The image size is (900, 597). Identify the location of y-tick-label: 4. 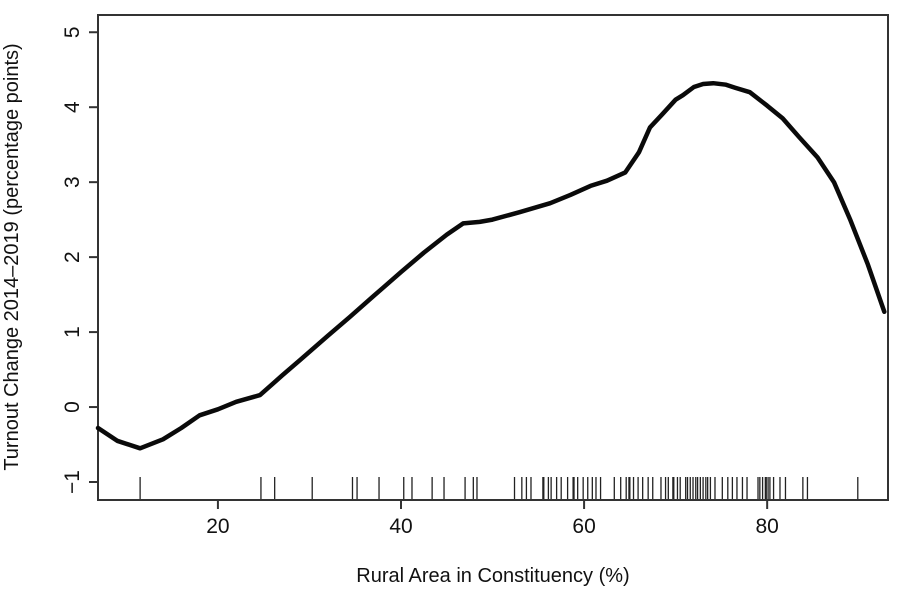
(72, 107).